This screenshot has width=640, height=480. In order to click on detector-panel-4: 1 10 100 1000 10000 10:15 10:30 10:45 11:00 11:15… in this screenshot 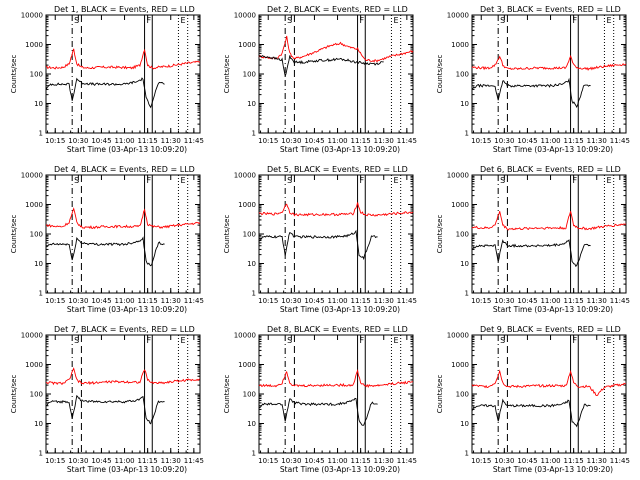, I will do `click(107, 239)`.